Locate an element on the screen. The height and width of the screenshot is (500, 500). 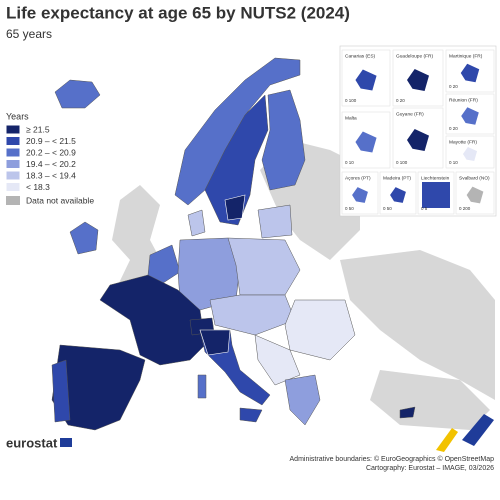
legend-label: Data not available is located at coordinates (60, 200).